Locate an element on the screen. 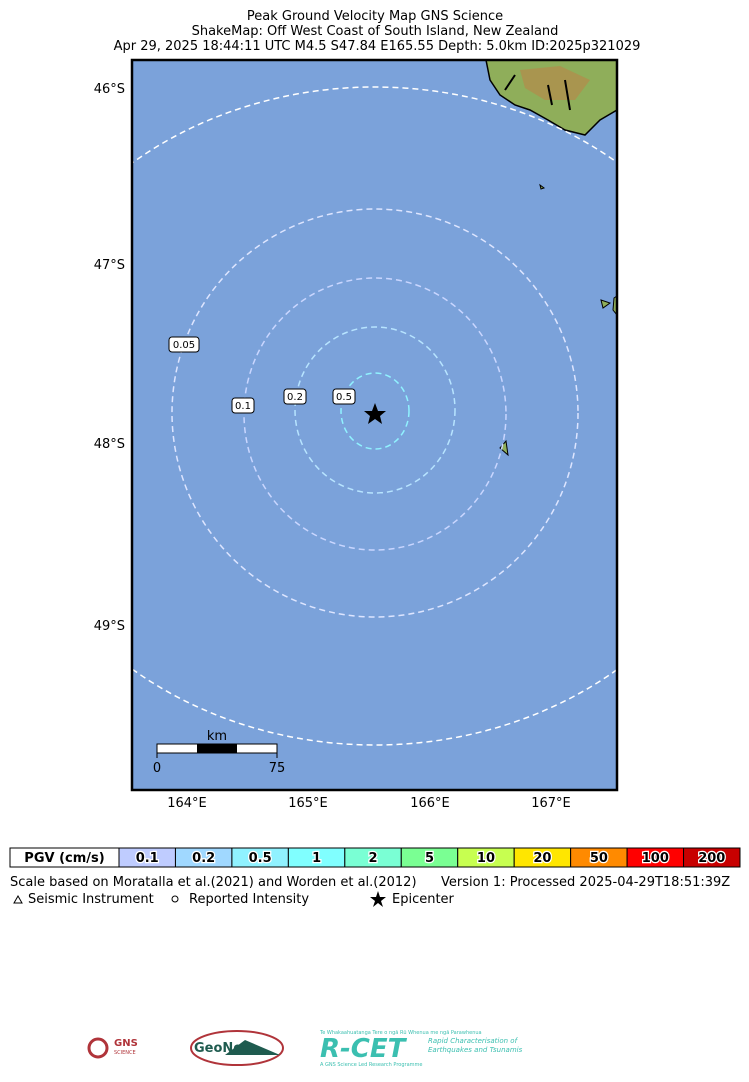  epicenter is located at coordinates (375, 413).